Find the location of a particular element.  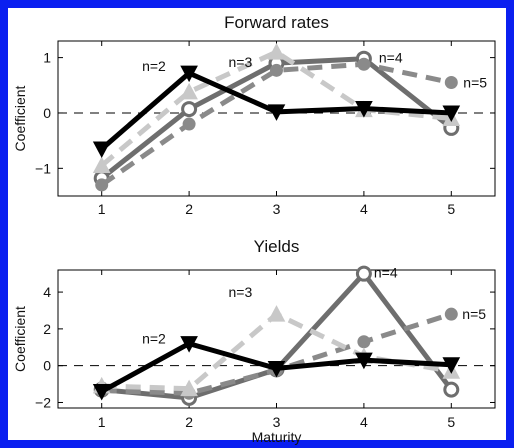

y-tick-label: 4 is located at coordinates (47, 292).